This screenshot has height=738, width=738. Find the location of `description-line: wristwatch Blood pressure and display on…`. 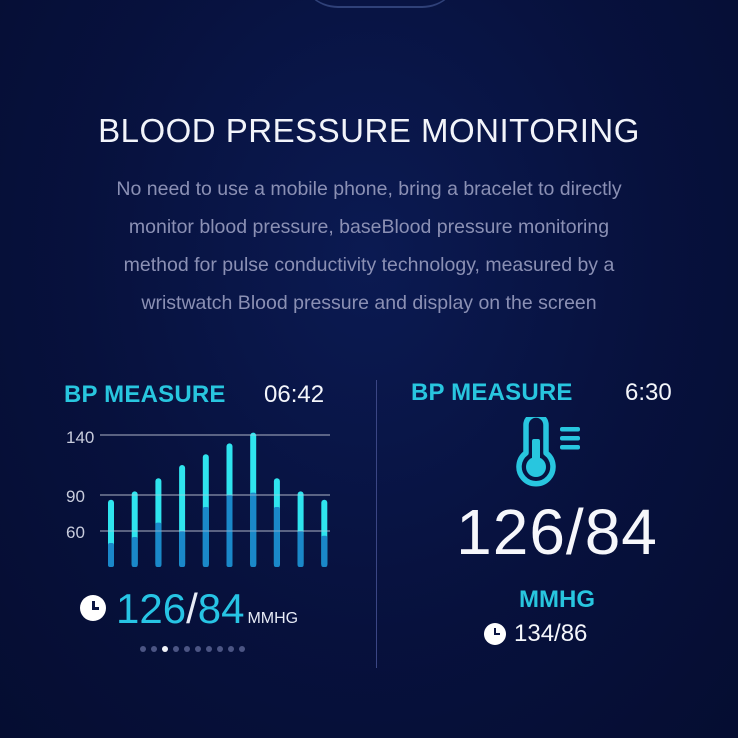

description-line: wristwatch Blood pressure and display on… is located at coordinates (369, 303).